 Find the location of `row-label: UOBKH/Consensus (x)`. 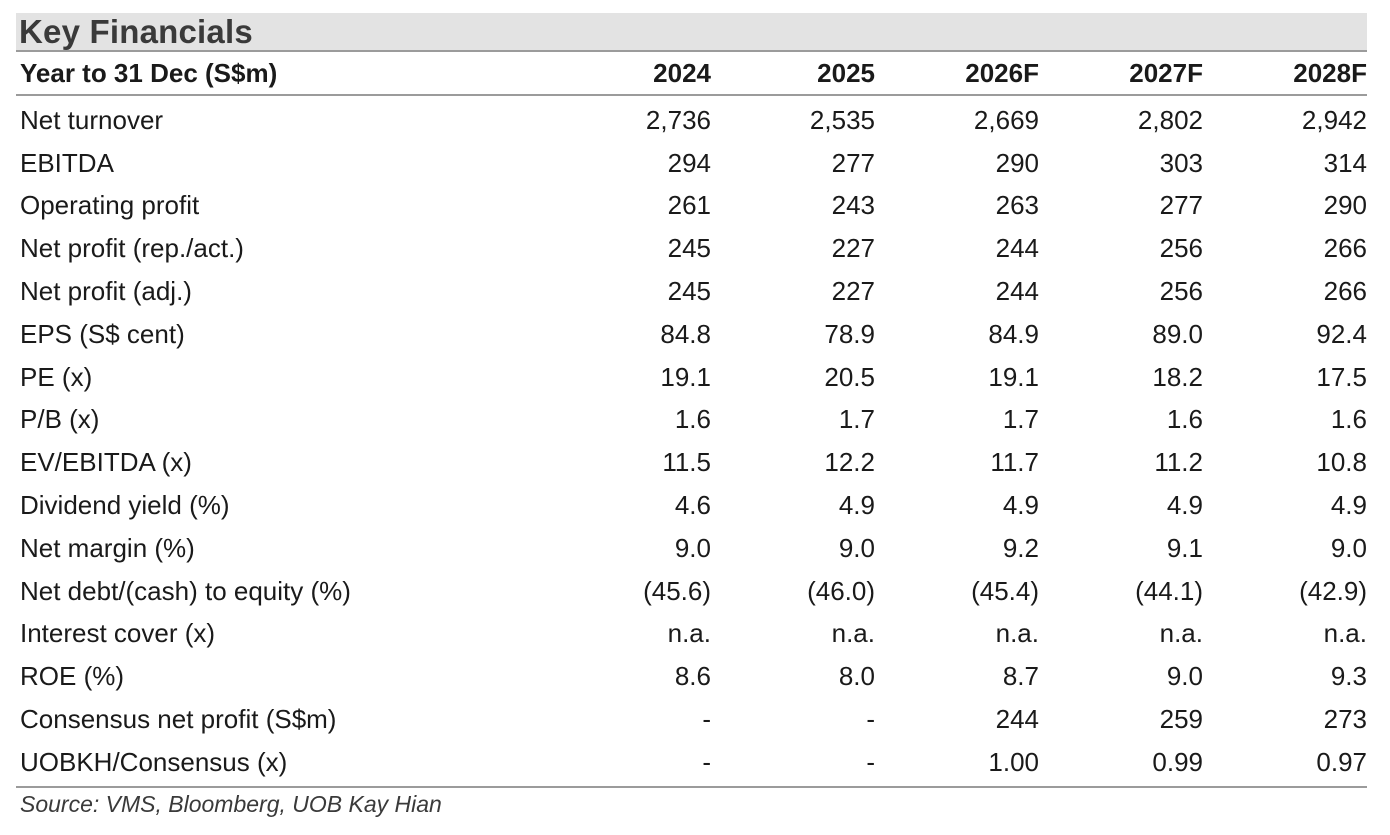

row-label: UOBKH/Consensus (x) is located at coordinates (154, 761).